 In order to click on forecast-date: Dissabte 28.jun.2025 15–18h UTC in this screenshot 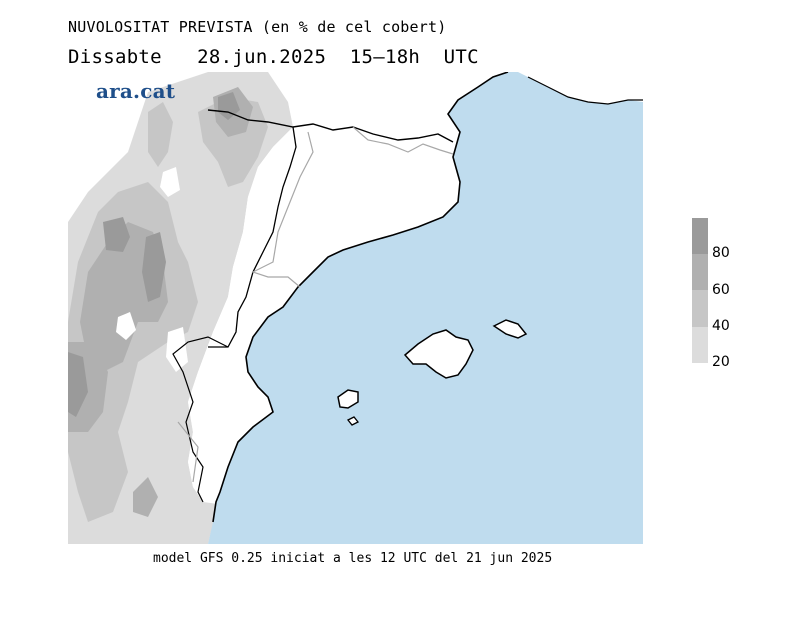, I will do `click(273, 57)`.